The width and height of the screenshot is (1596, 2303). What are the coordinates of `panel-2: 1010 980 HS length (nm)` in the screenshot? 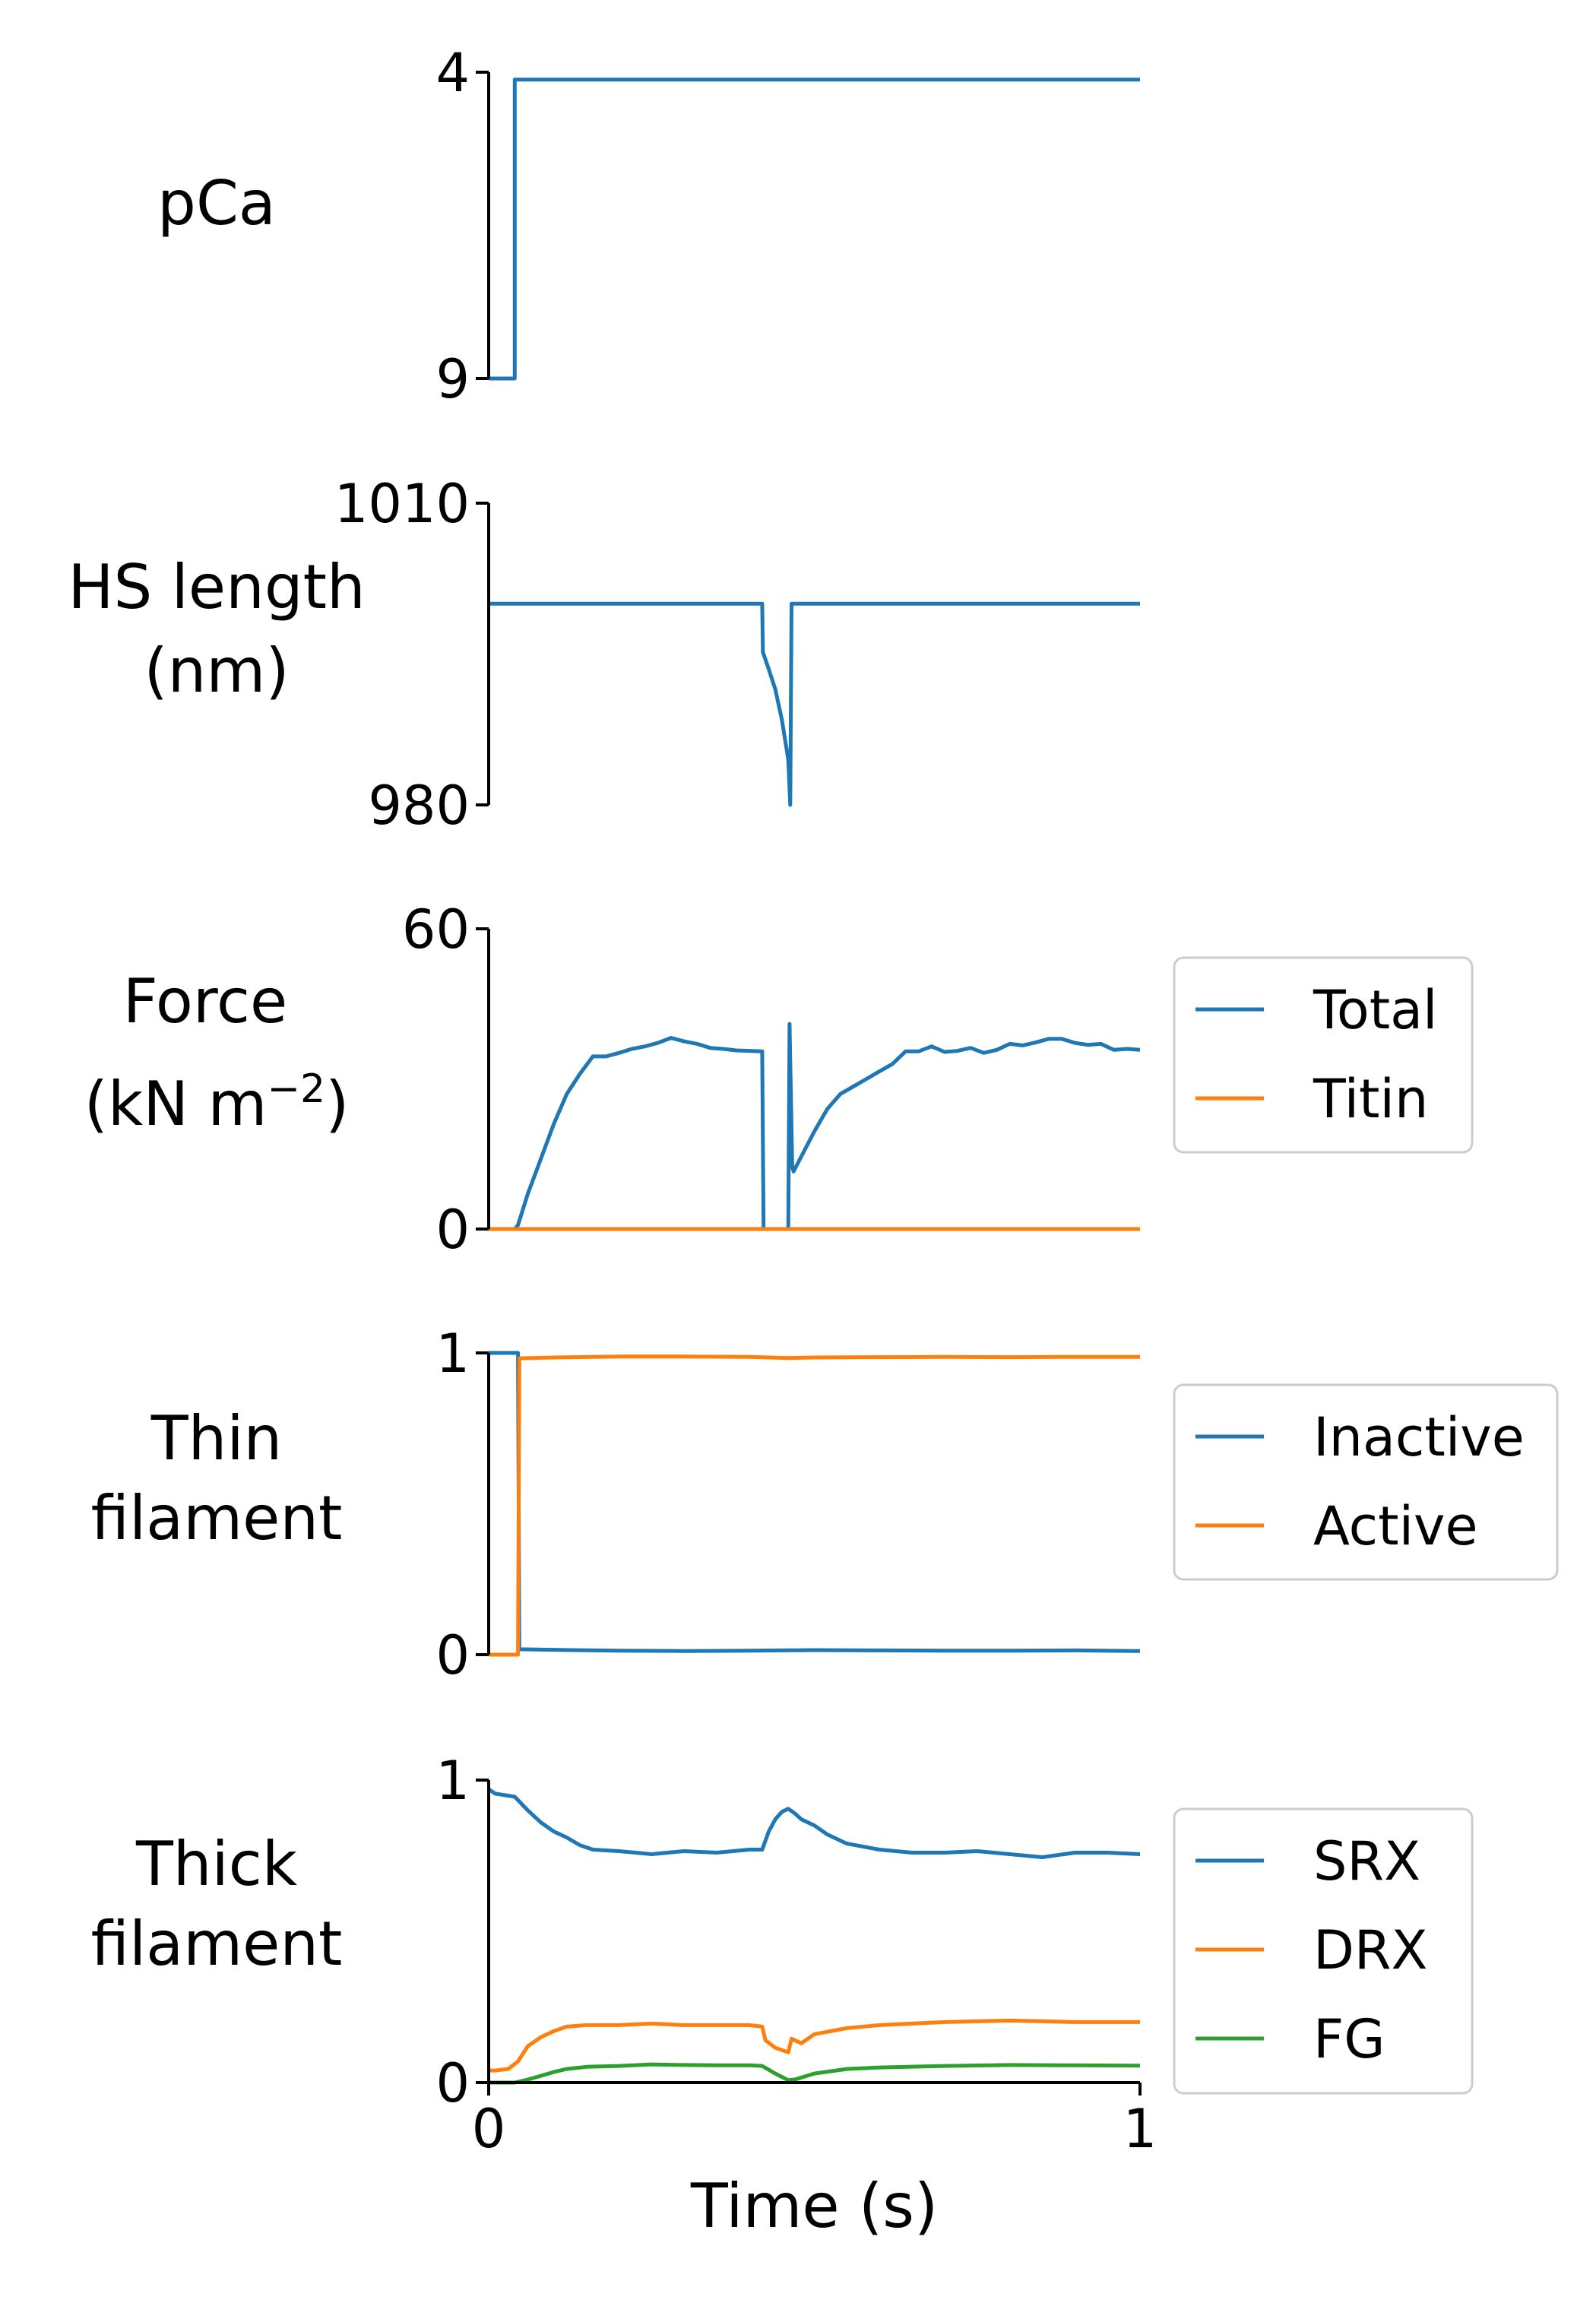 It's located at (604, 655).